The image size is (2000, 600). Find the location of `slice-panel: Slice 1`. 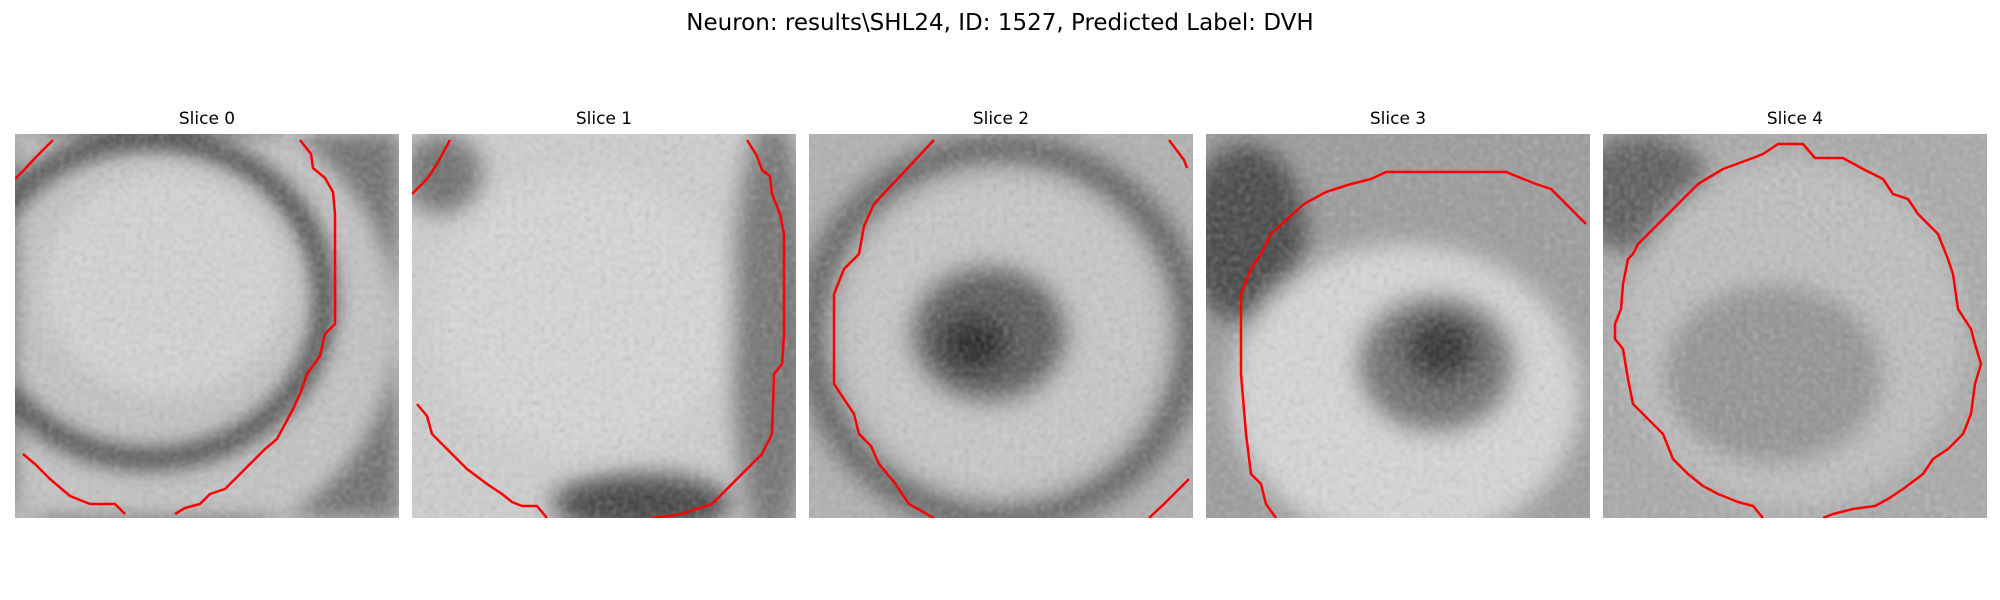

slice-panel: Slice 1 is located at coordinates (604, 313).